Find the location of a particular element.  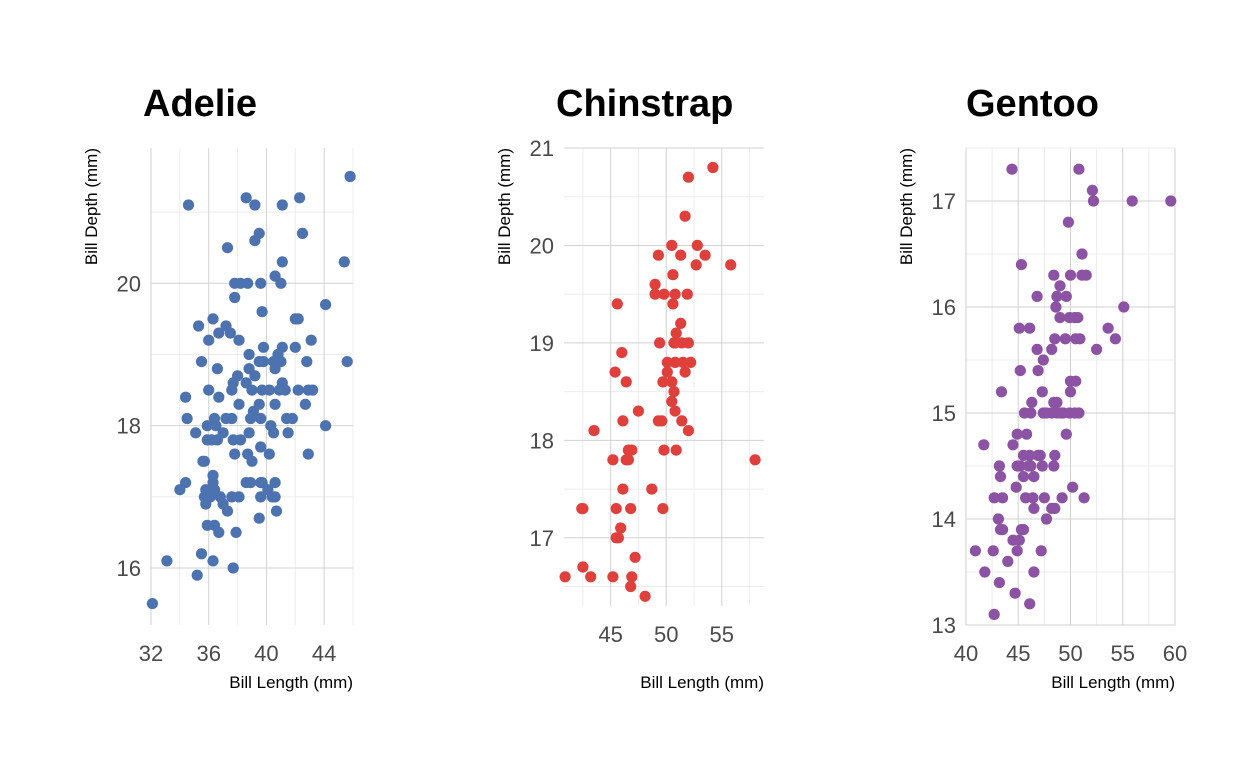

y-tick-label: 14 is located at coordinates (944, 519).